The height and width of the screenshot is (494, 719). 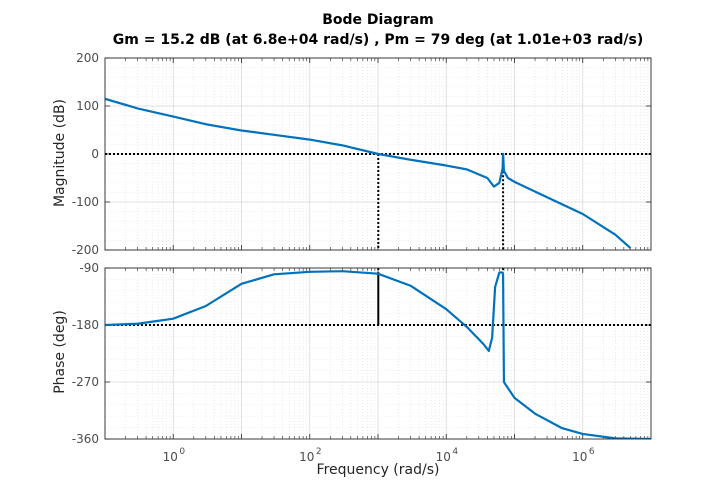 What do you see at coordinates (455, 452) in the screenshot?
I see `xtick-label-exponent: 4` at bounding box center [455, 452].